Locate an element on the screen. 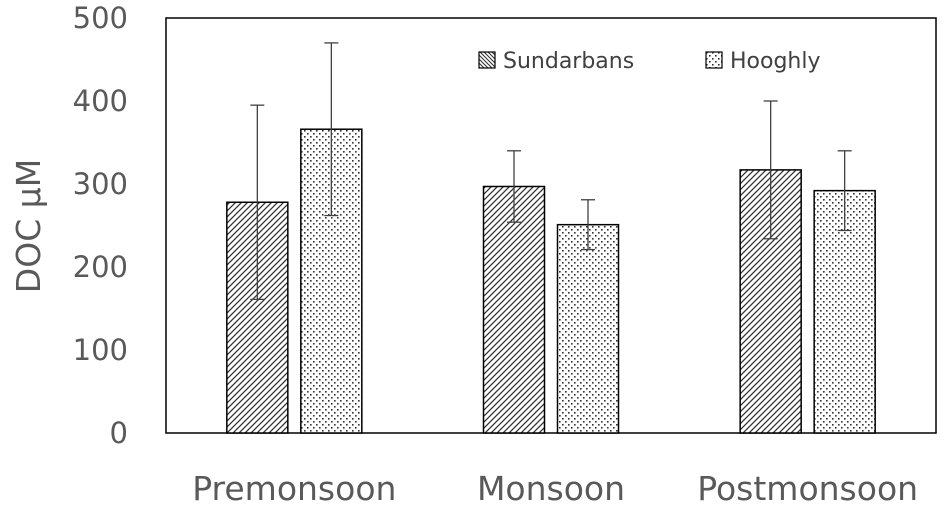 Image resolution: width=950 pixels, height=509 pixels. x-category-label: Premonsoon is located at coordinates (294, 488).